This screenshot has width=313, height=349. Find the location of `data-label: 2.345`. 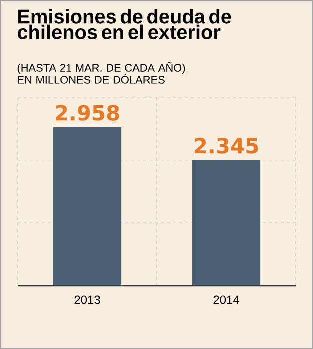

data-label: 2.345 is located at coordinates (226, 146).